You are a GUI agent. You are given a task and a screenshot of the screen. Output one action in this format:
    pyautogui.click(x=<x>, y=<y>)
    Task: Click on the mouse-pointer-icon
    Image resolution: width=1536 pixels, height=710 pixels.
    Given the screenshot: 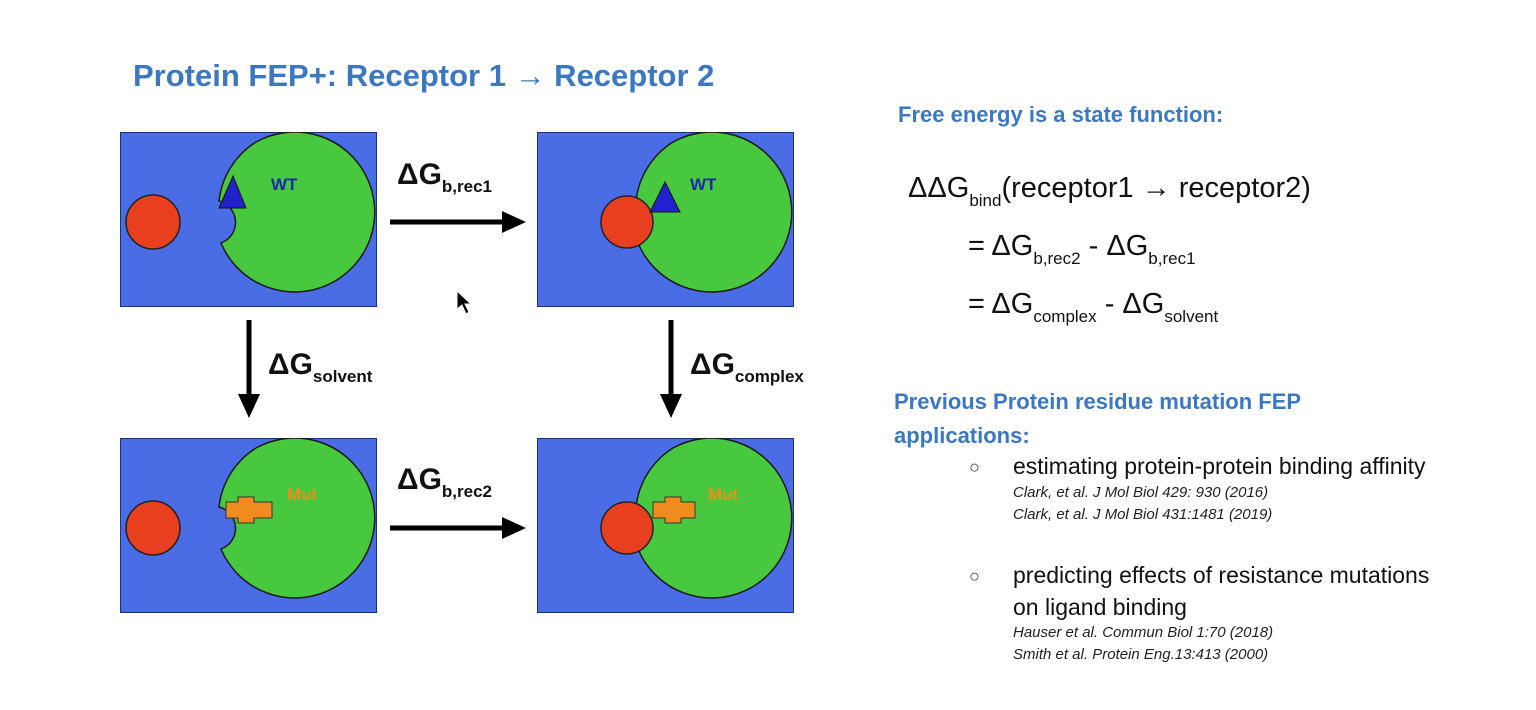 What is the action you would take?
    pyautogui.click(x=464, y=302)
    